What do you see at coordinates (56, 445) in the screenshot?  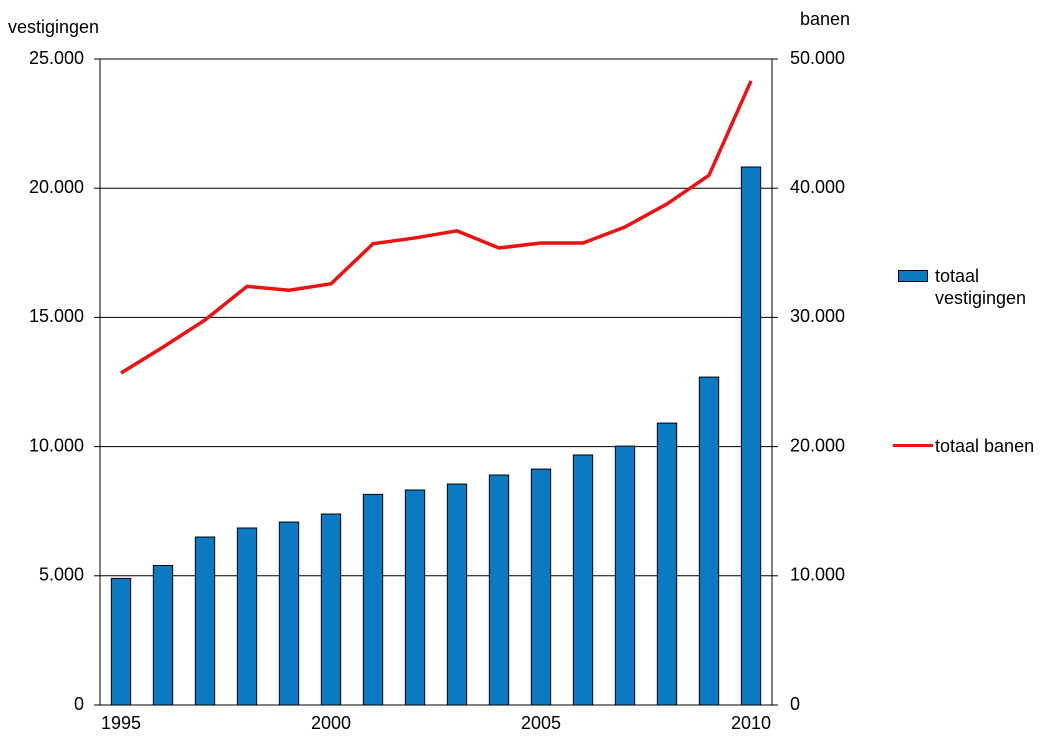 I see `y-tick-label: 10.000` at bounding box center [56, 445].